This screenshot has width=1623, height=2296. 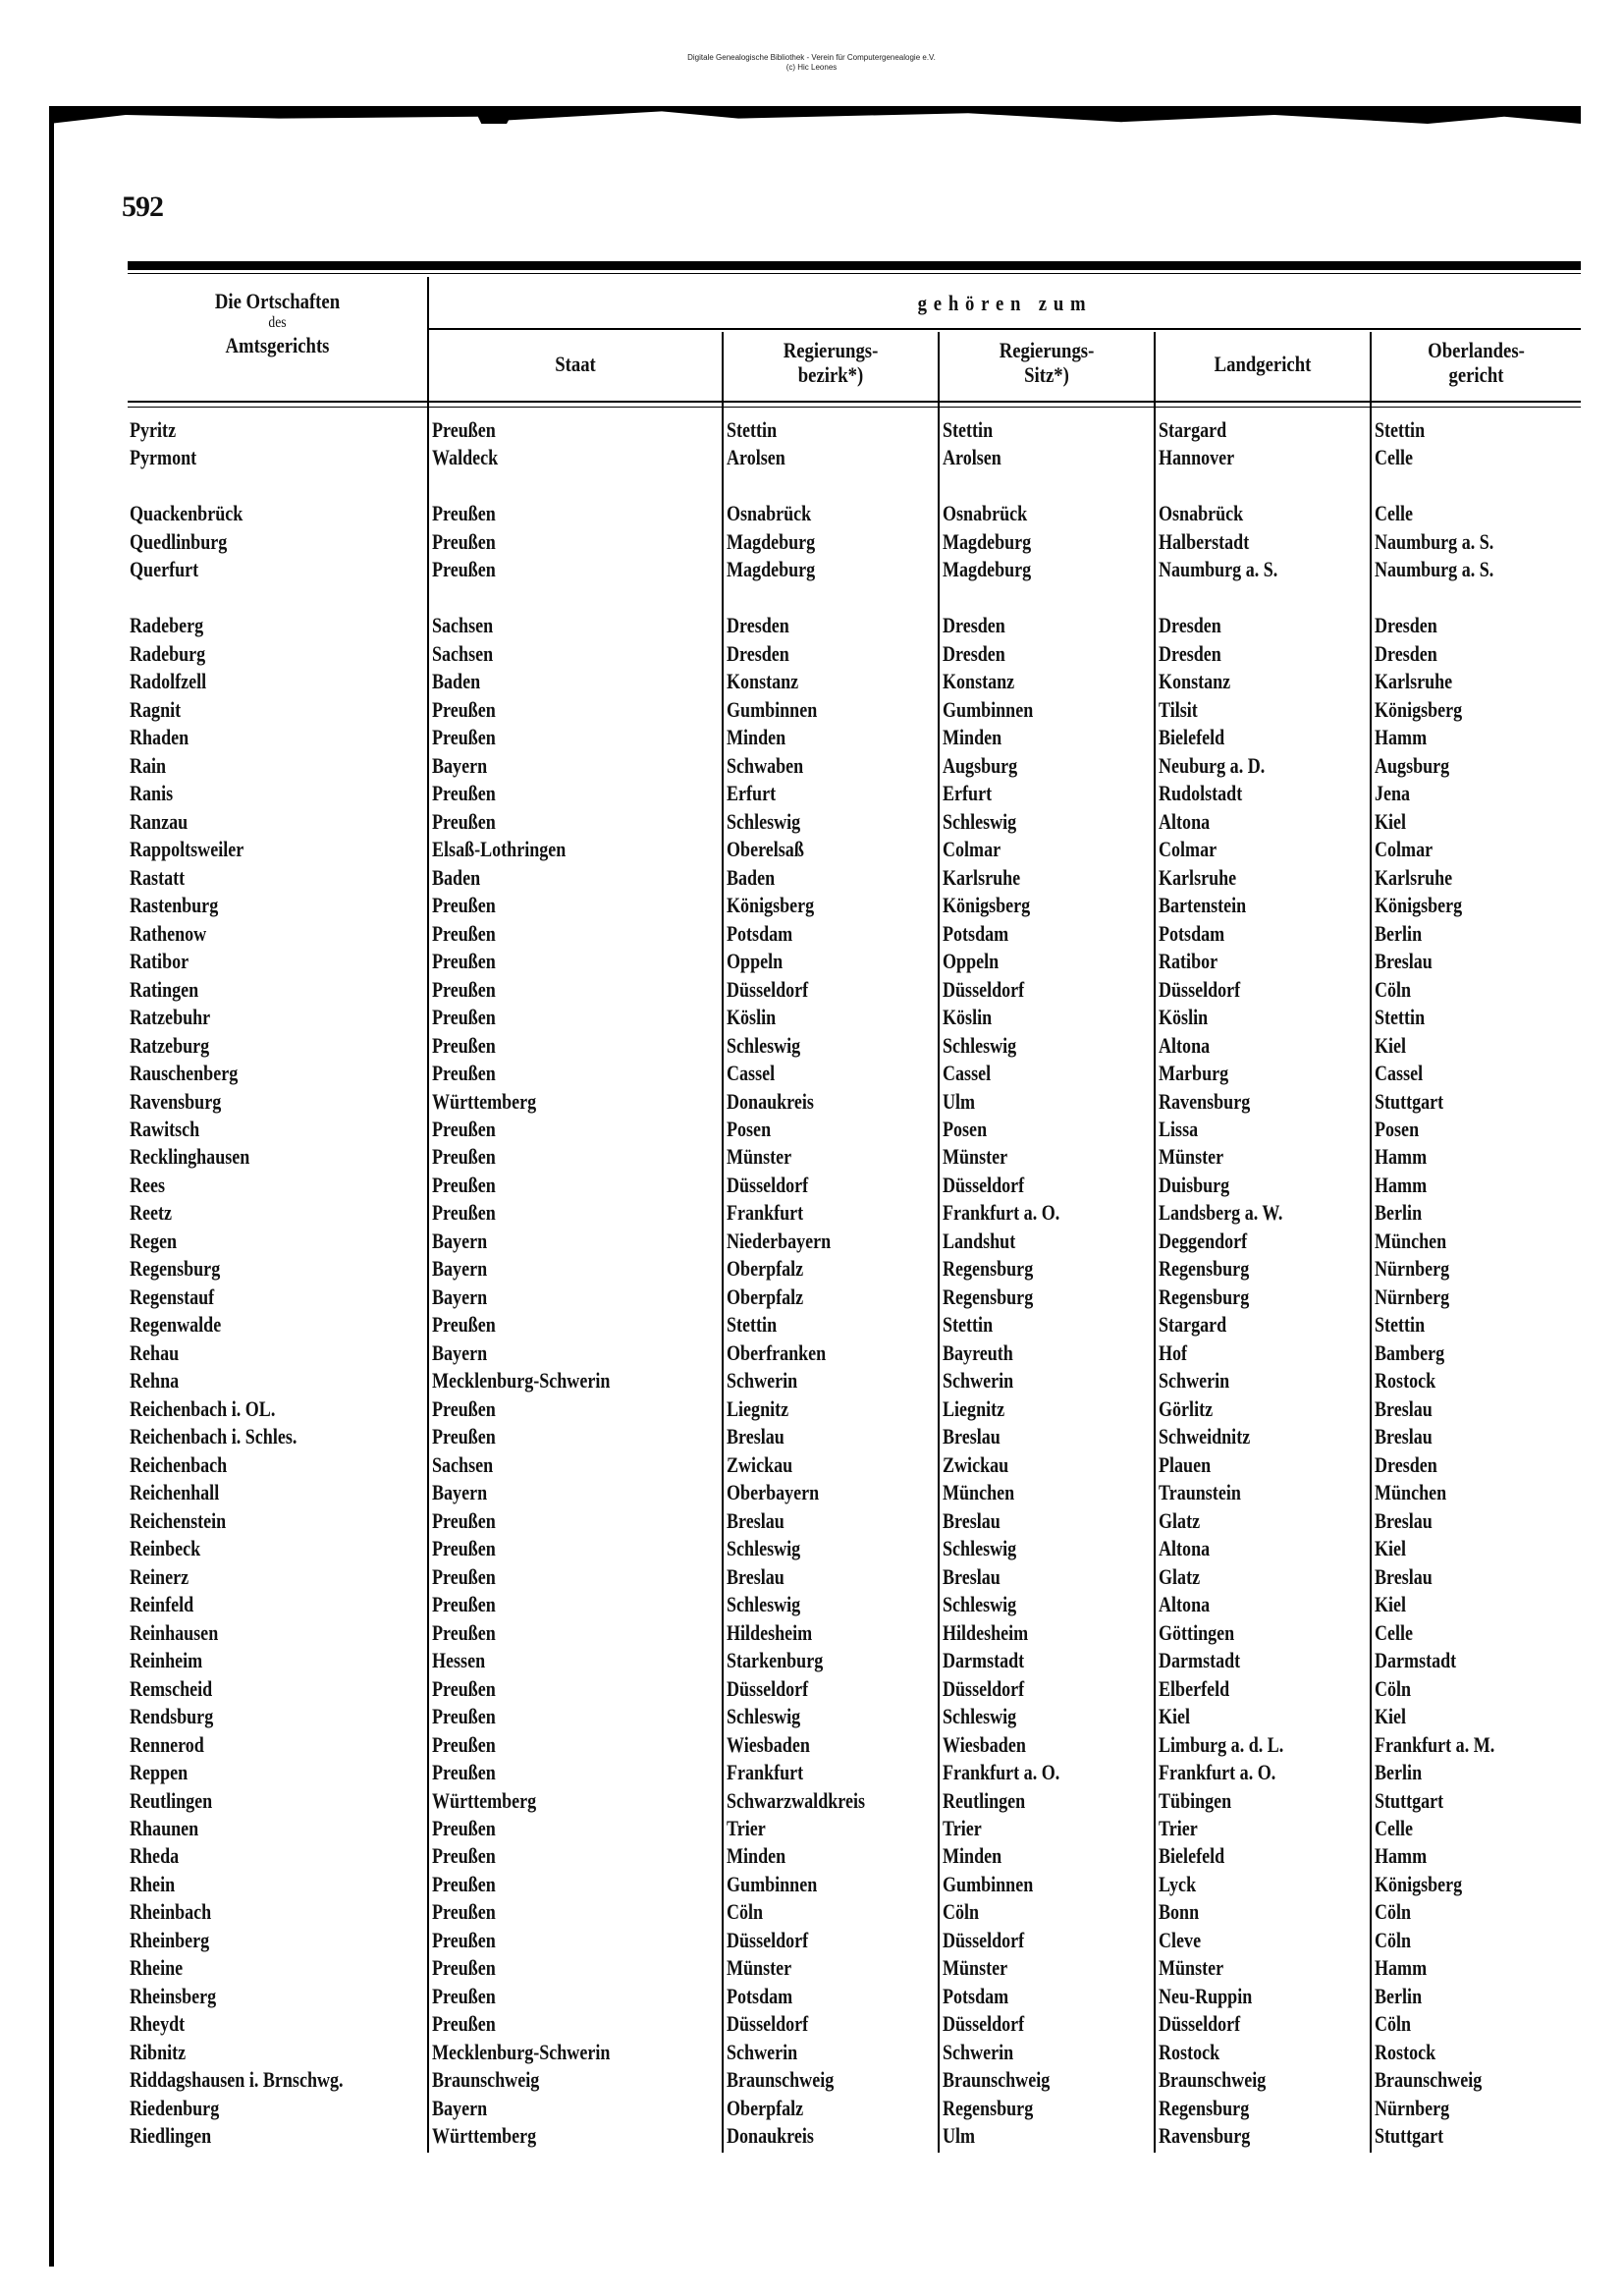 What do you see at coordinates (52, 1186) in the screenshot?
I see `scan-left-border` at bounding box center [52, 1186].